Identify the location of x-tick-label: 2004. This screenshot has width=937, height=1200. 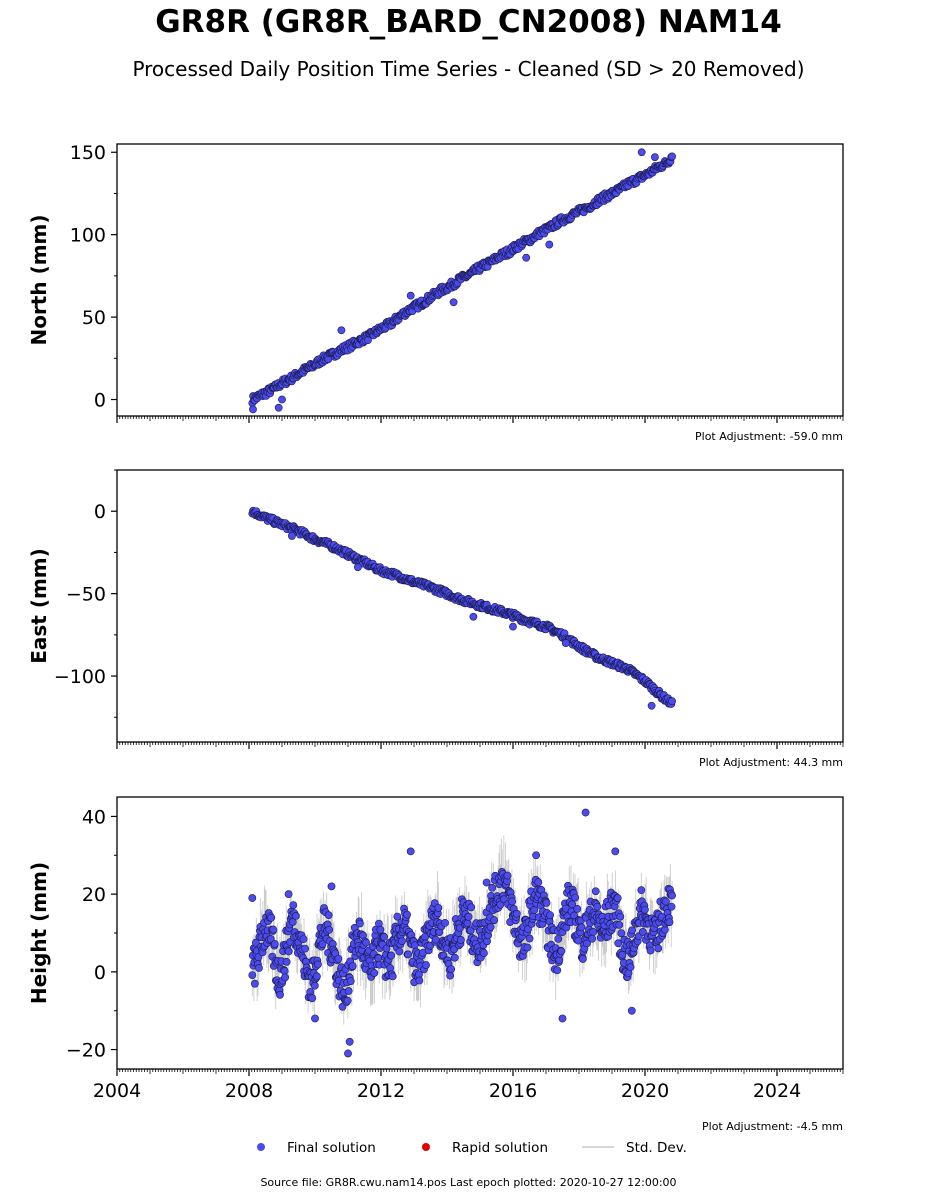
(117, 1091).